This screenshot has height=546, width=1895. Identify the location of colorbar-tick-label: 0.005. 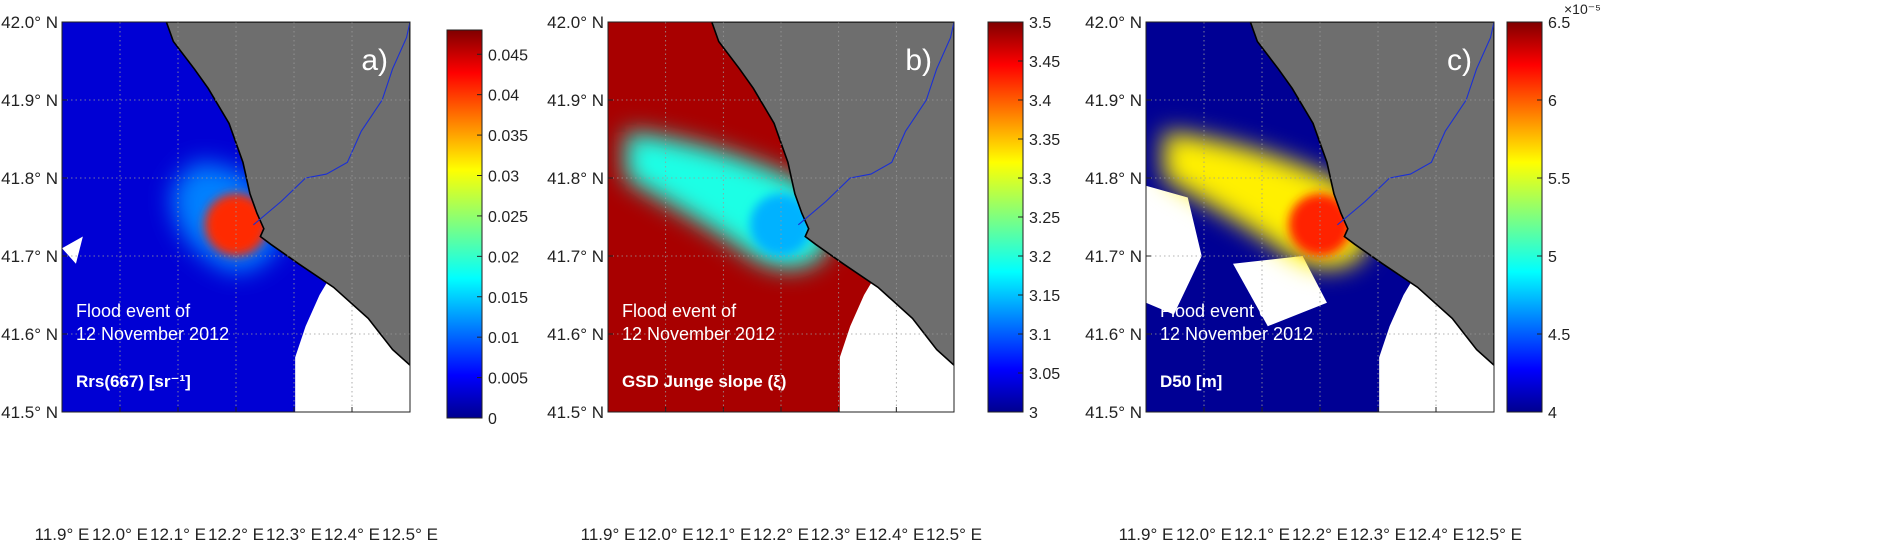
(508, 379).